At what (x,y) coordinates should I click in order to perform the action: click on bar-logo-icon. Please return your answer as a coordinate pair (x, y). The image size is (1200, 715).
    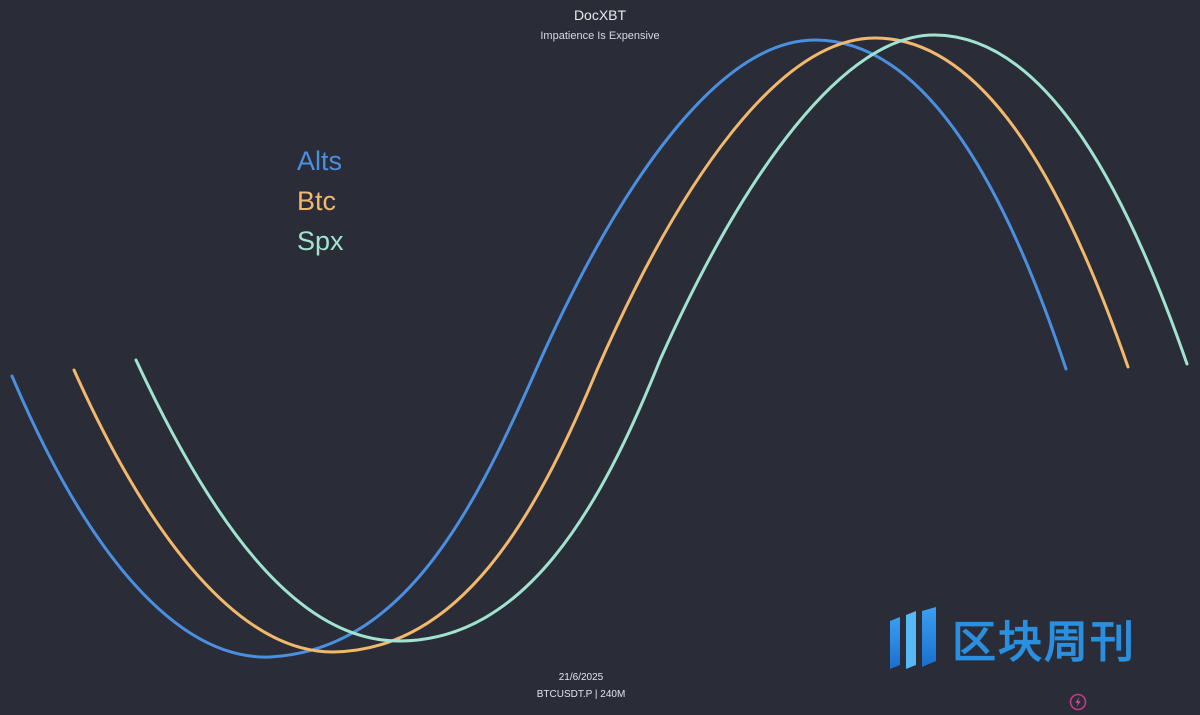
    Looking at the image, I should click on (913, 638).